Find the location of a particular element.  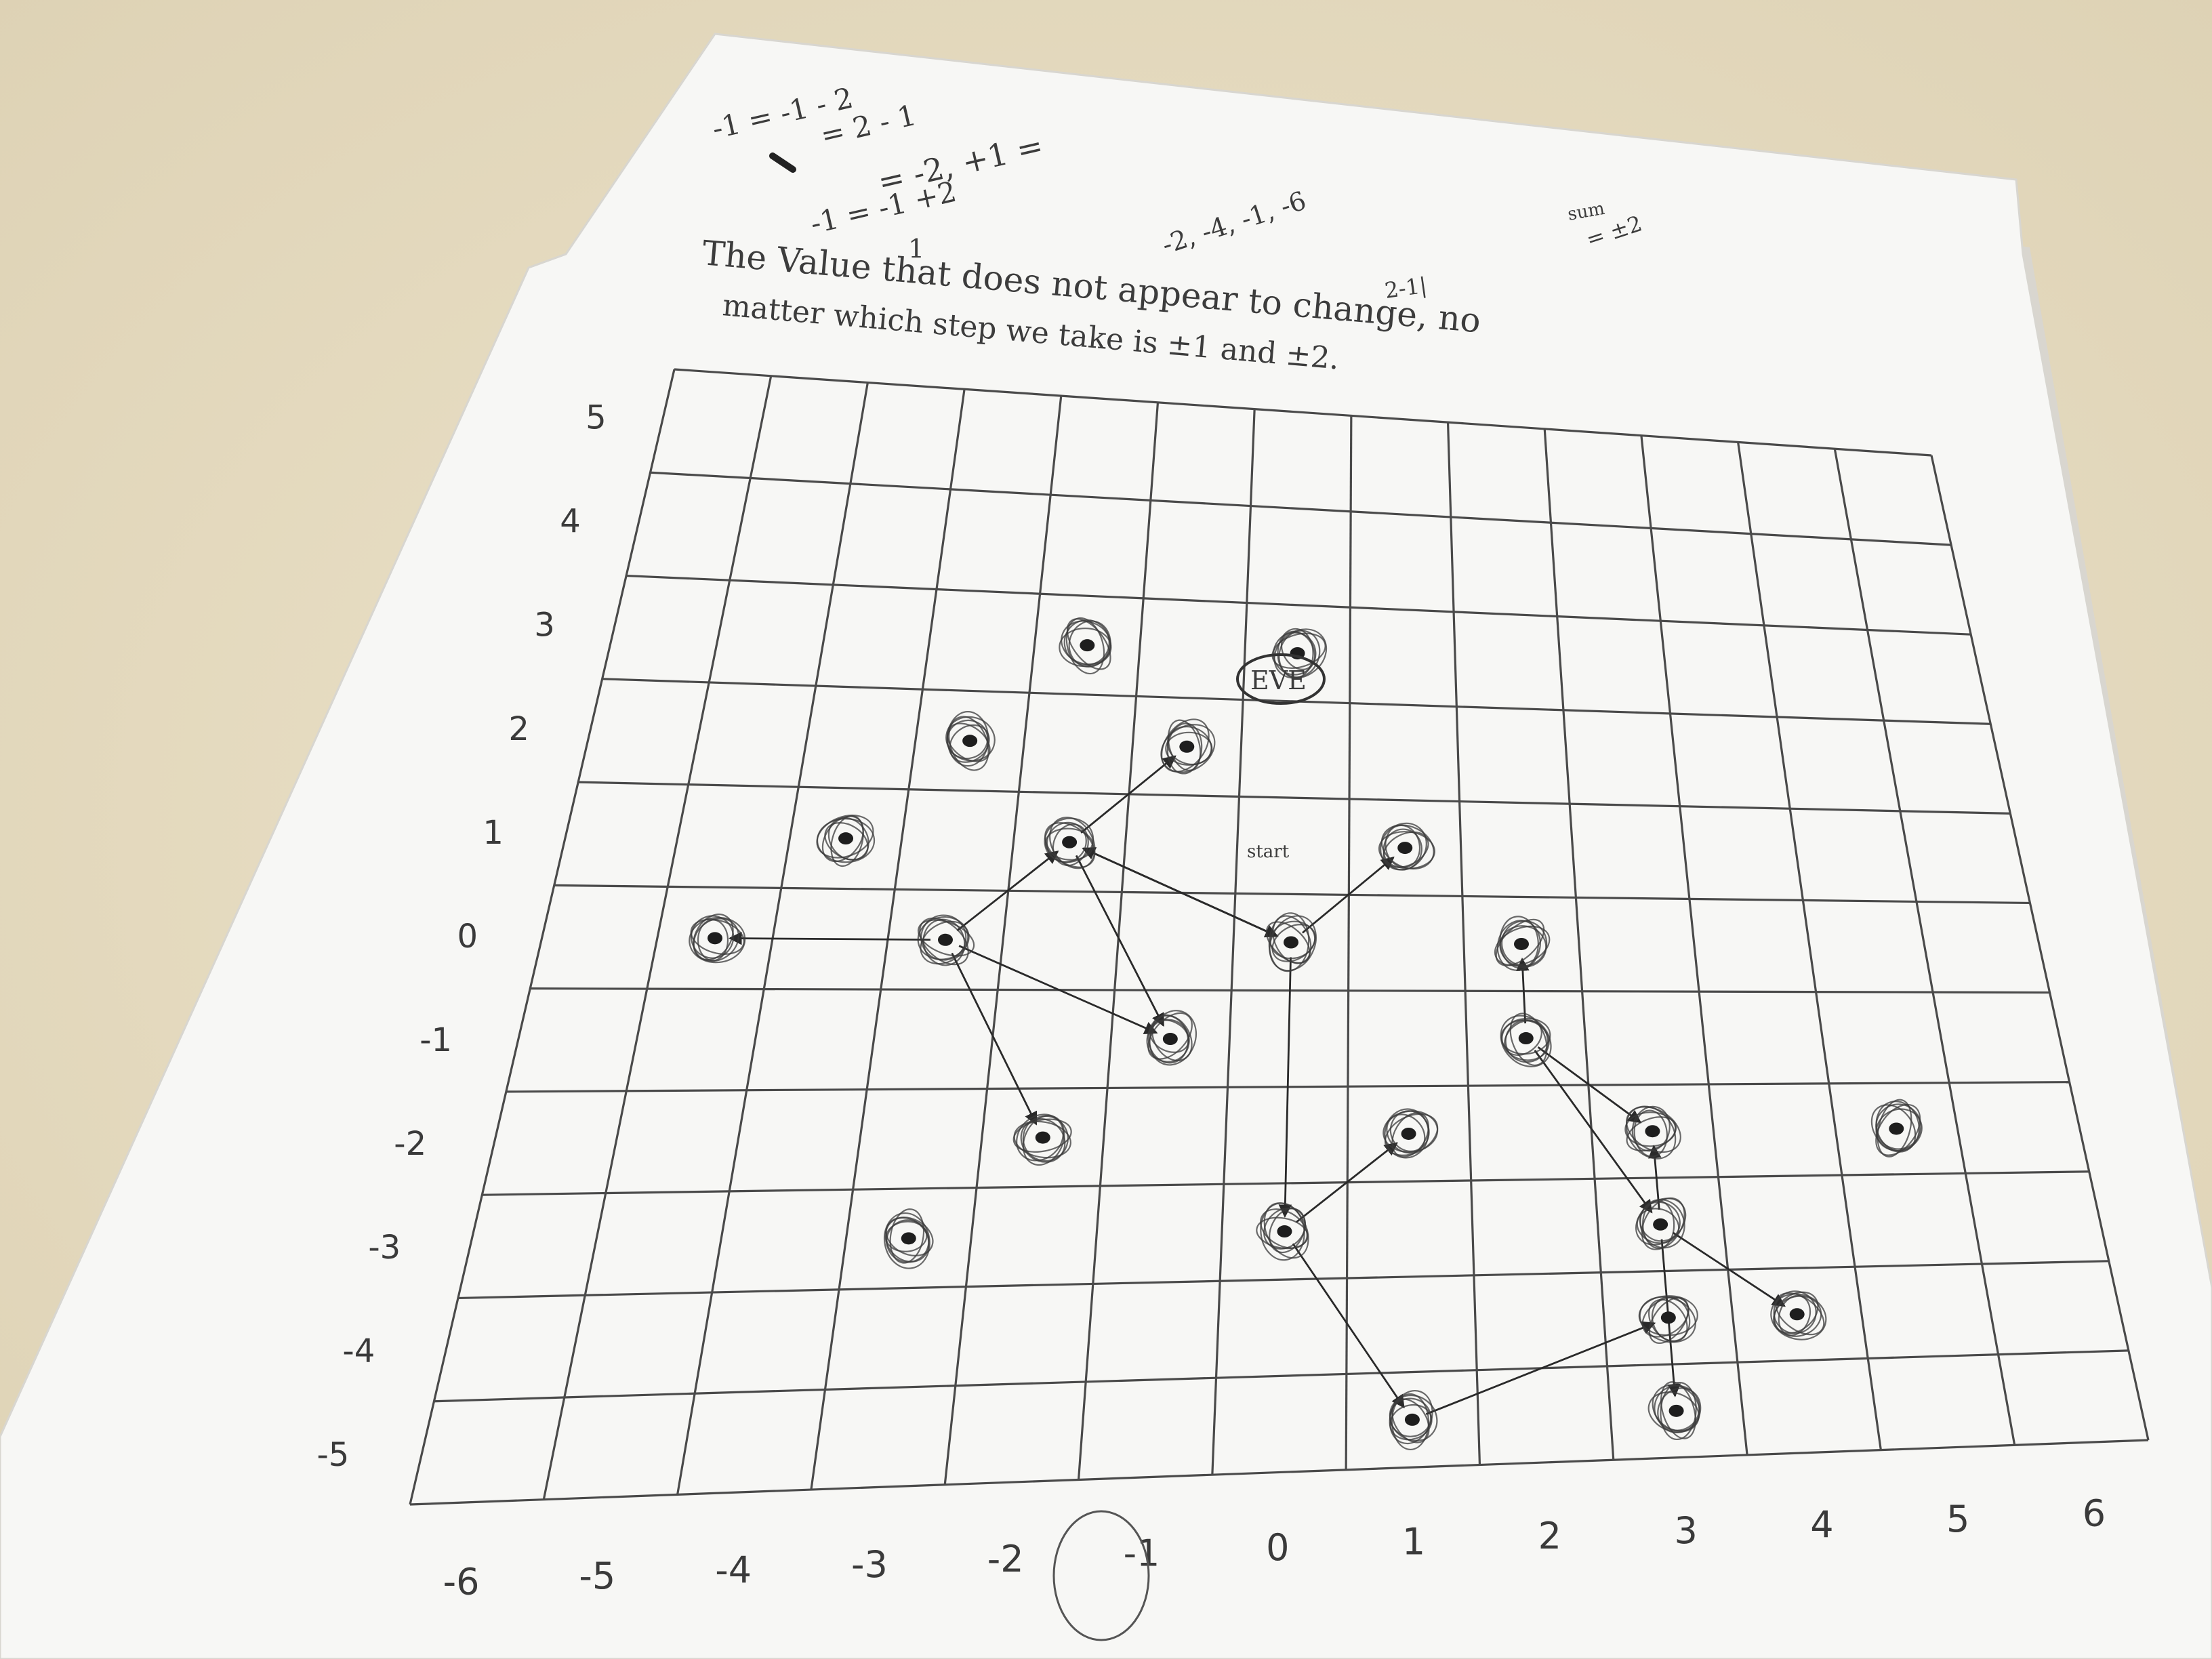

y-axis-label: -4 is located at coordinates (358, 1351).